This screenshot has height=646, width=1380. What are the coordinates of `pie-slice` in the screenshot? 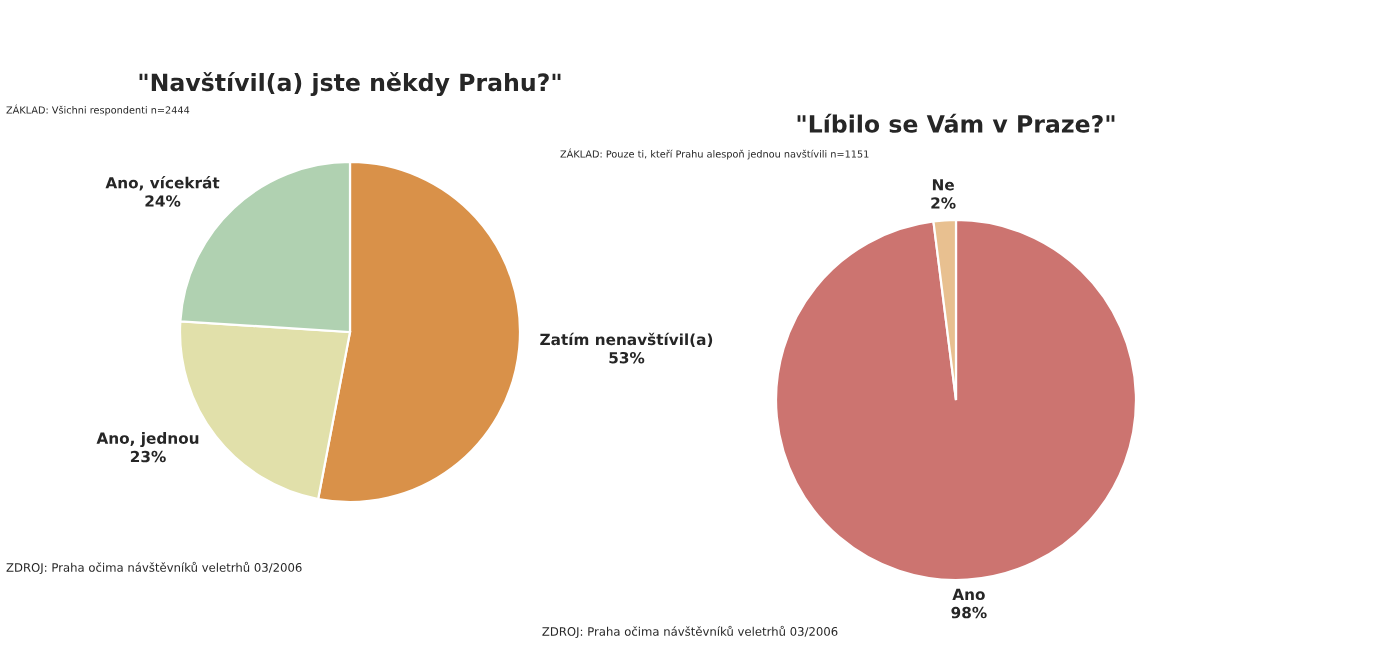 It's located at (956, 400).